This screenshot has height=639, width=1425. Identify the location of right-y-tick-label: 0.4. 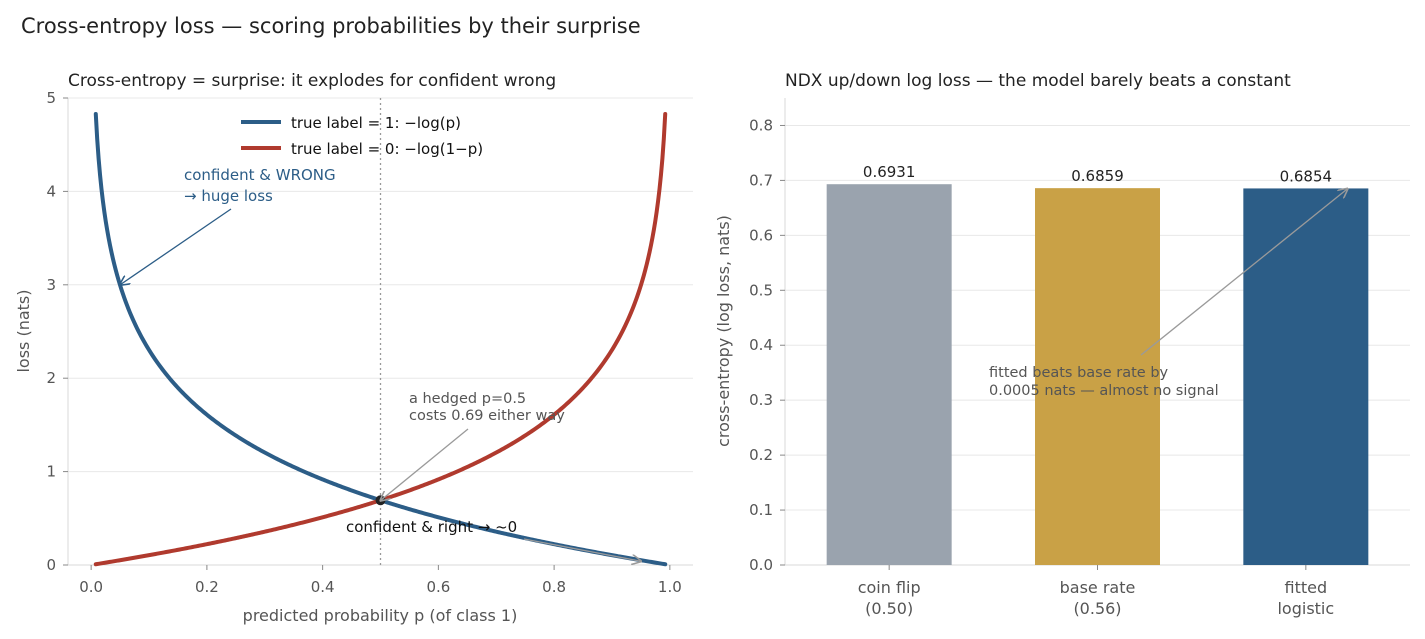
(761, 345).